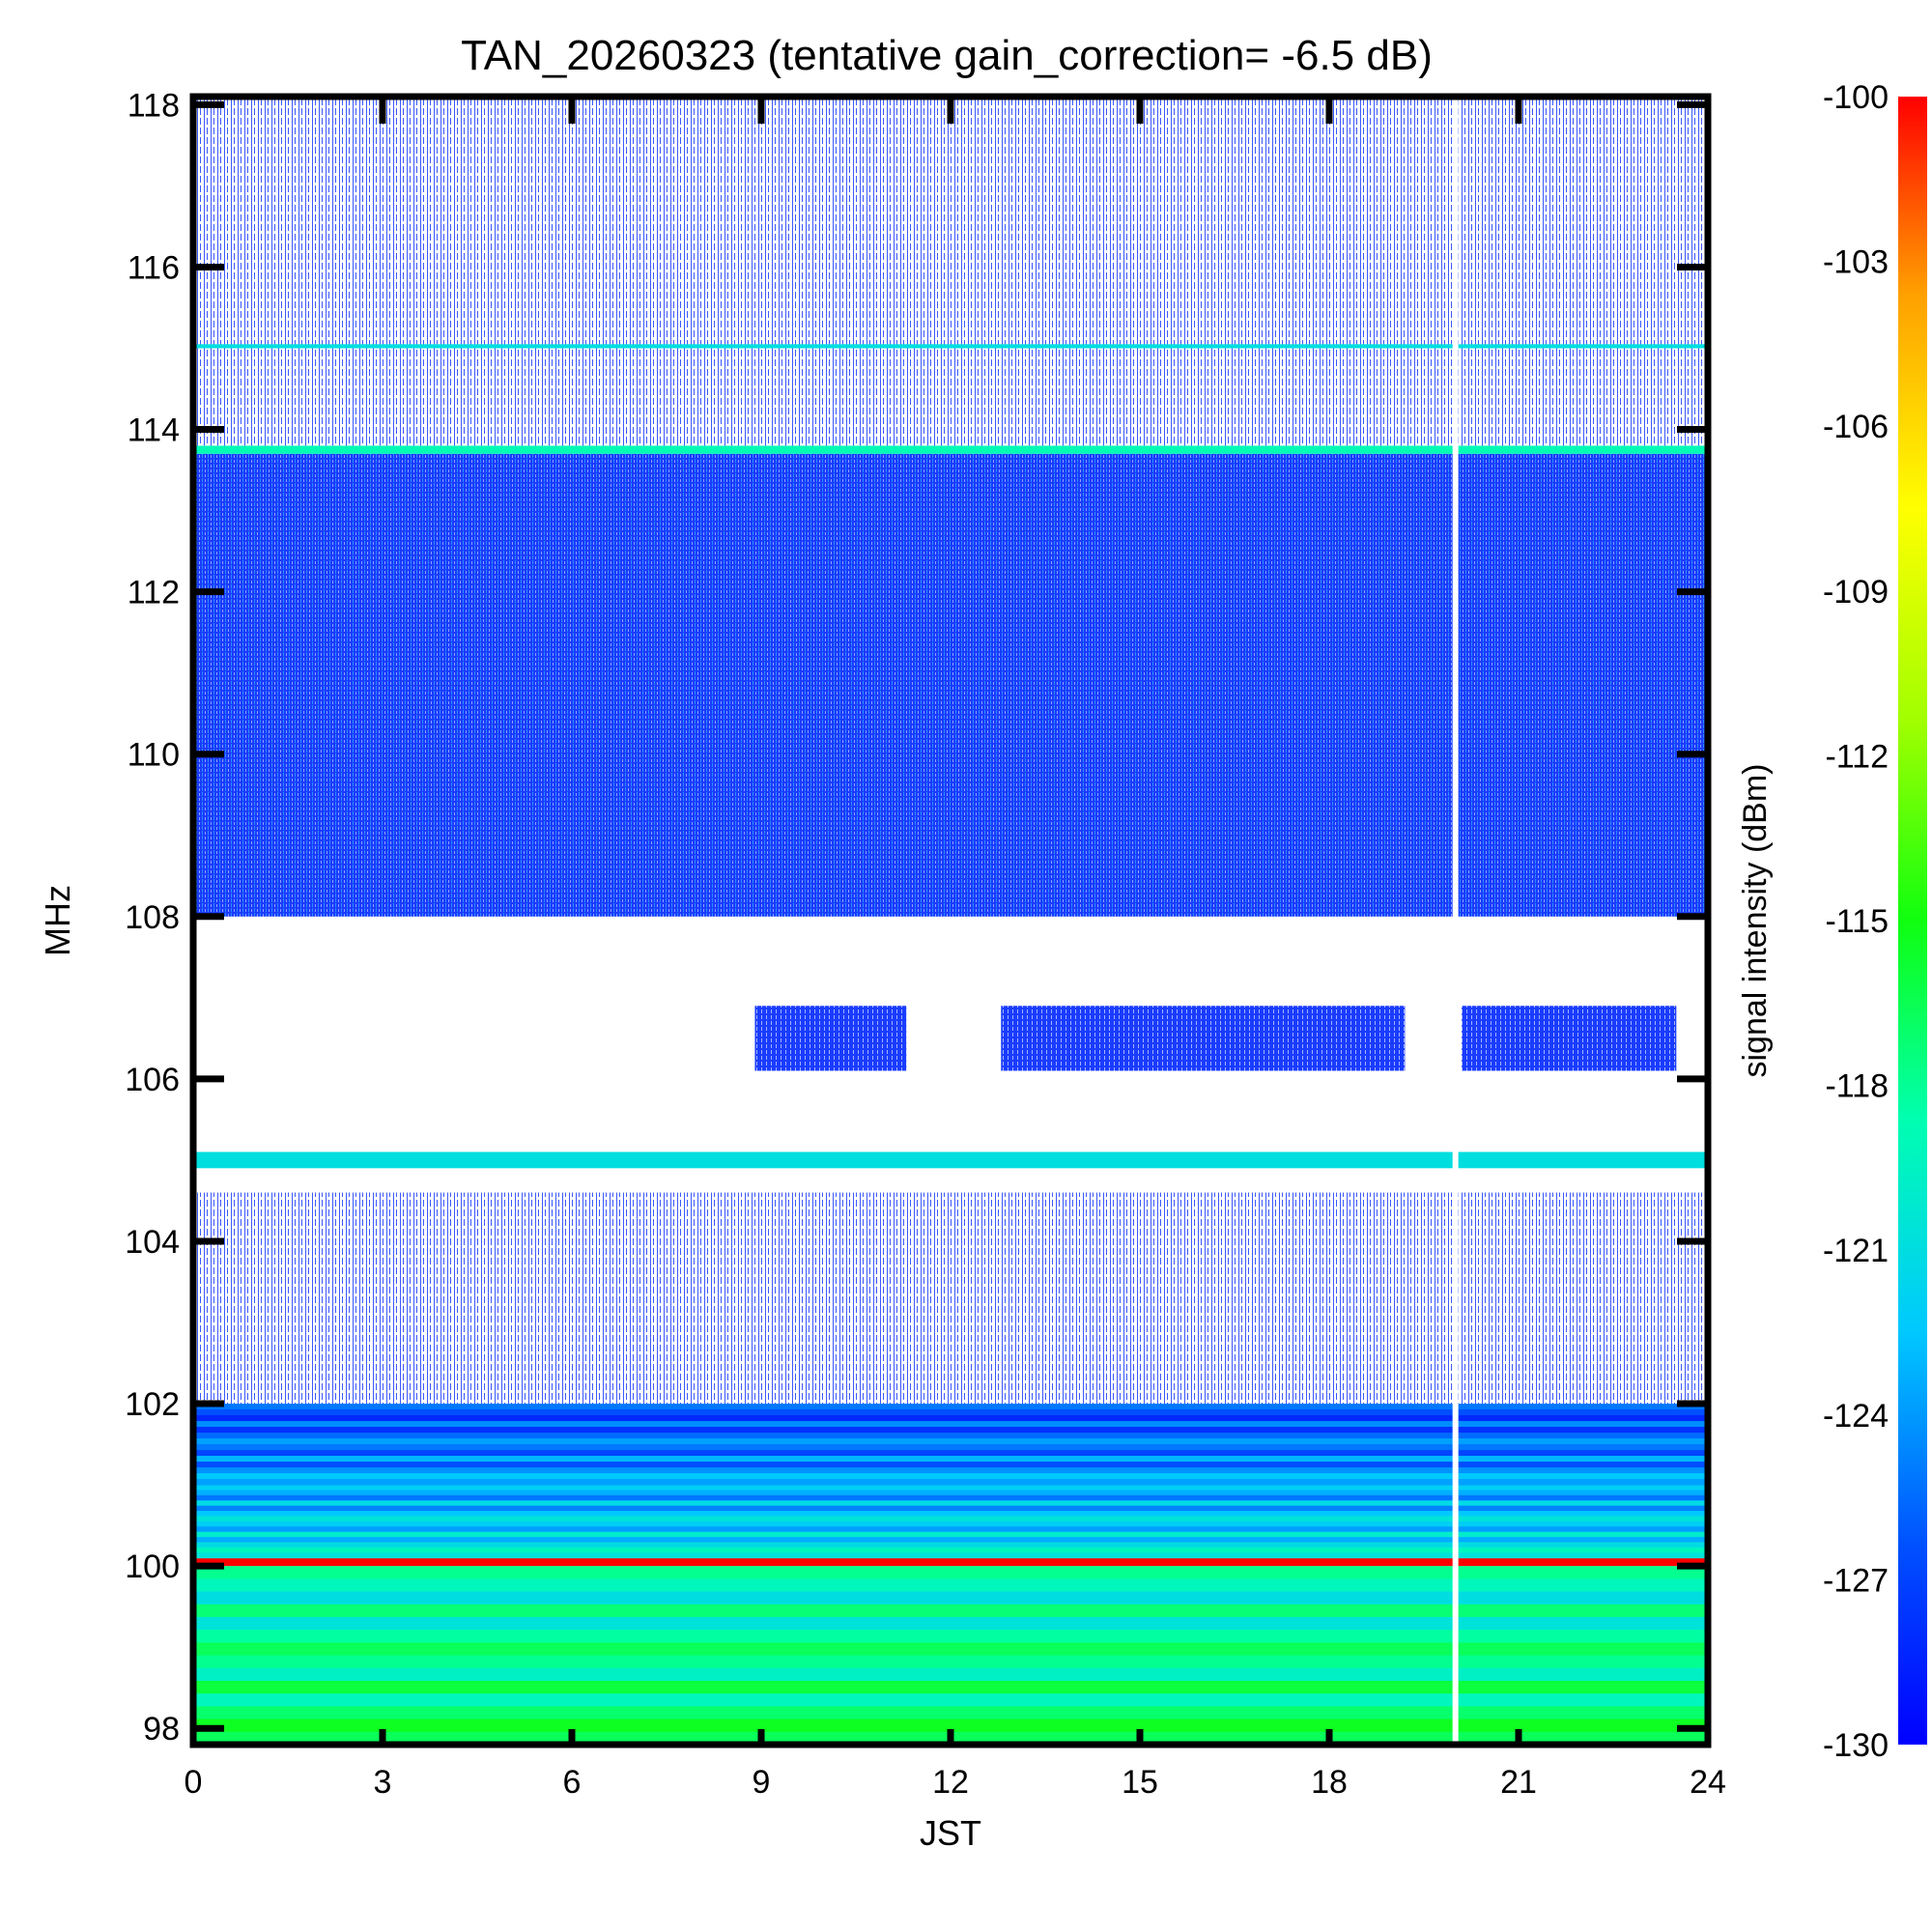  Describe the element at coordinates (1856, 1580) in the screenshot. I see `colorbar-tick-label: -127` at that location.